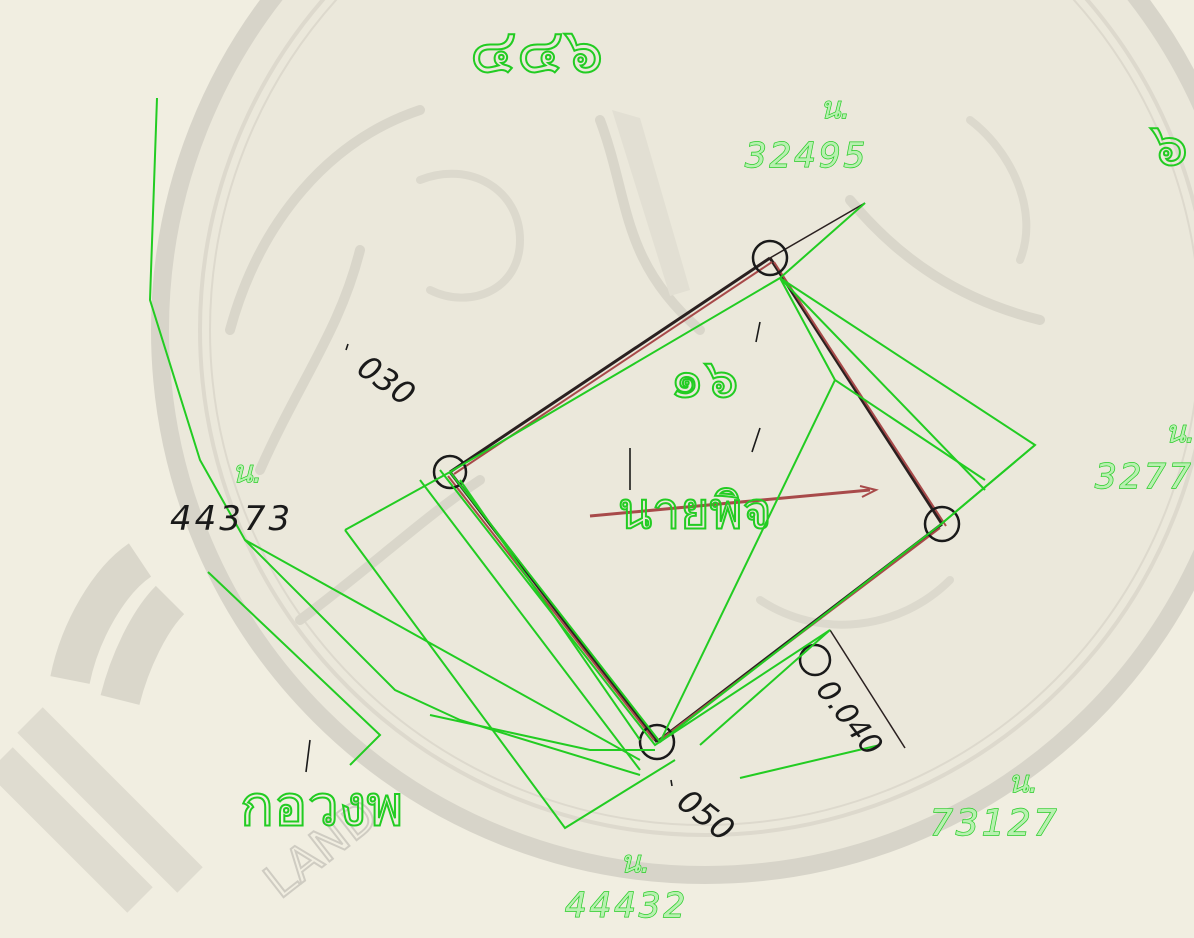  Describe the element at coordinates (657, 742) in the screenshot. I see `marker-south` at that location.